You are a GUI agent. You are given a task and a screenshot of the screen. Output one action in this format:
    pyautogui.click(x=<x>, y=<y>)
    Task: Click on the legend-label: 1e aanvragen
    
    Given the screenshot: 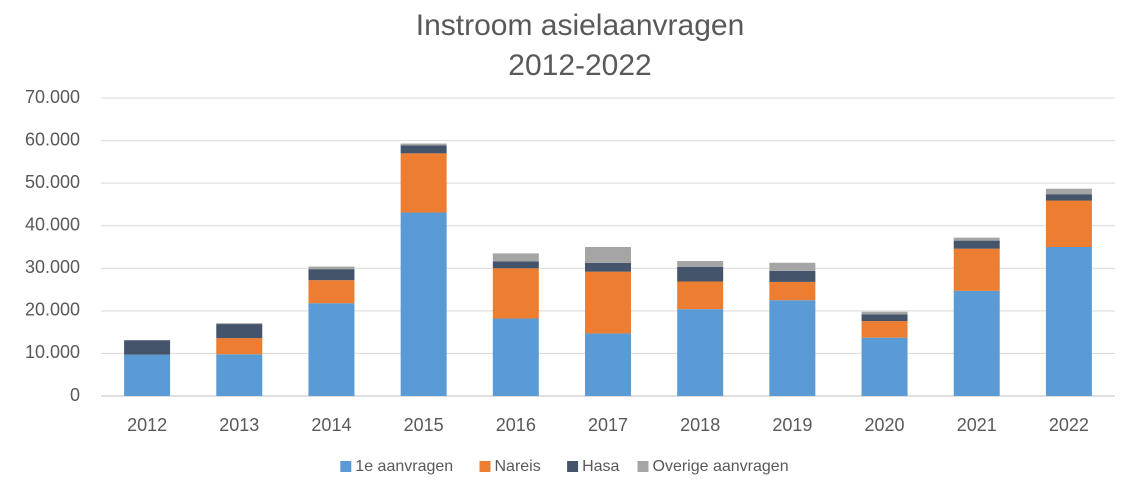 What is the action you would take?
    pyautogui.click(x=404, y=466)
    